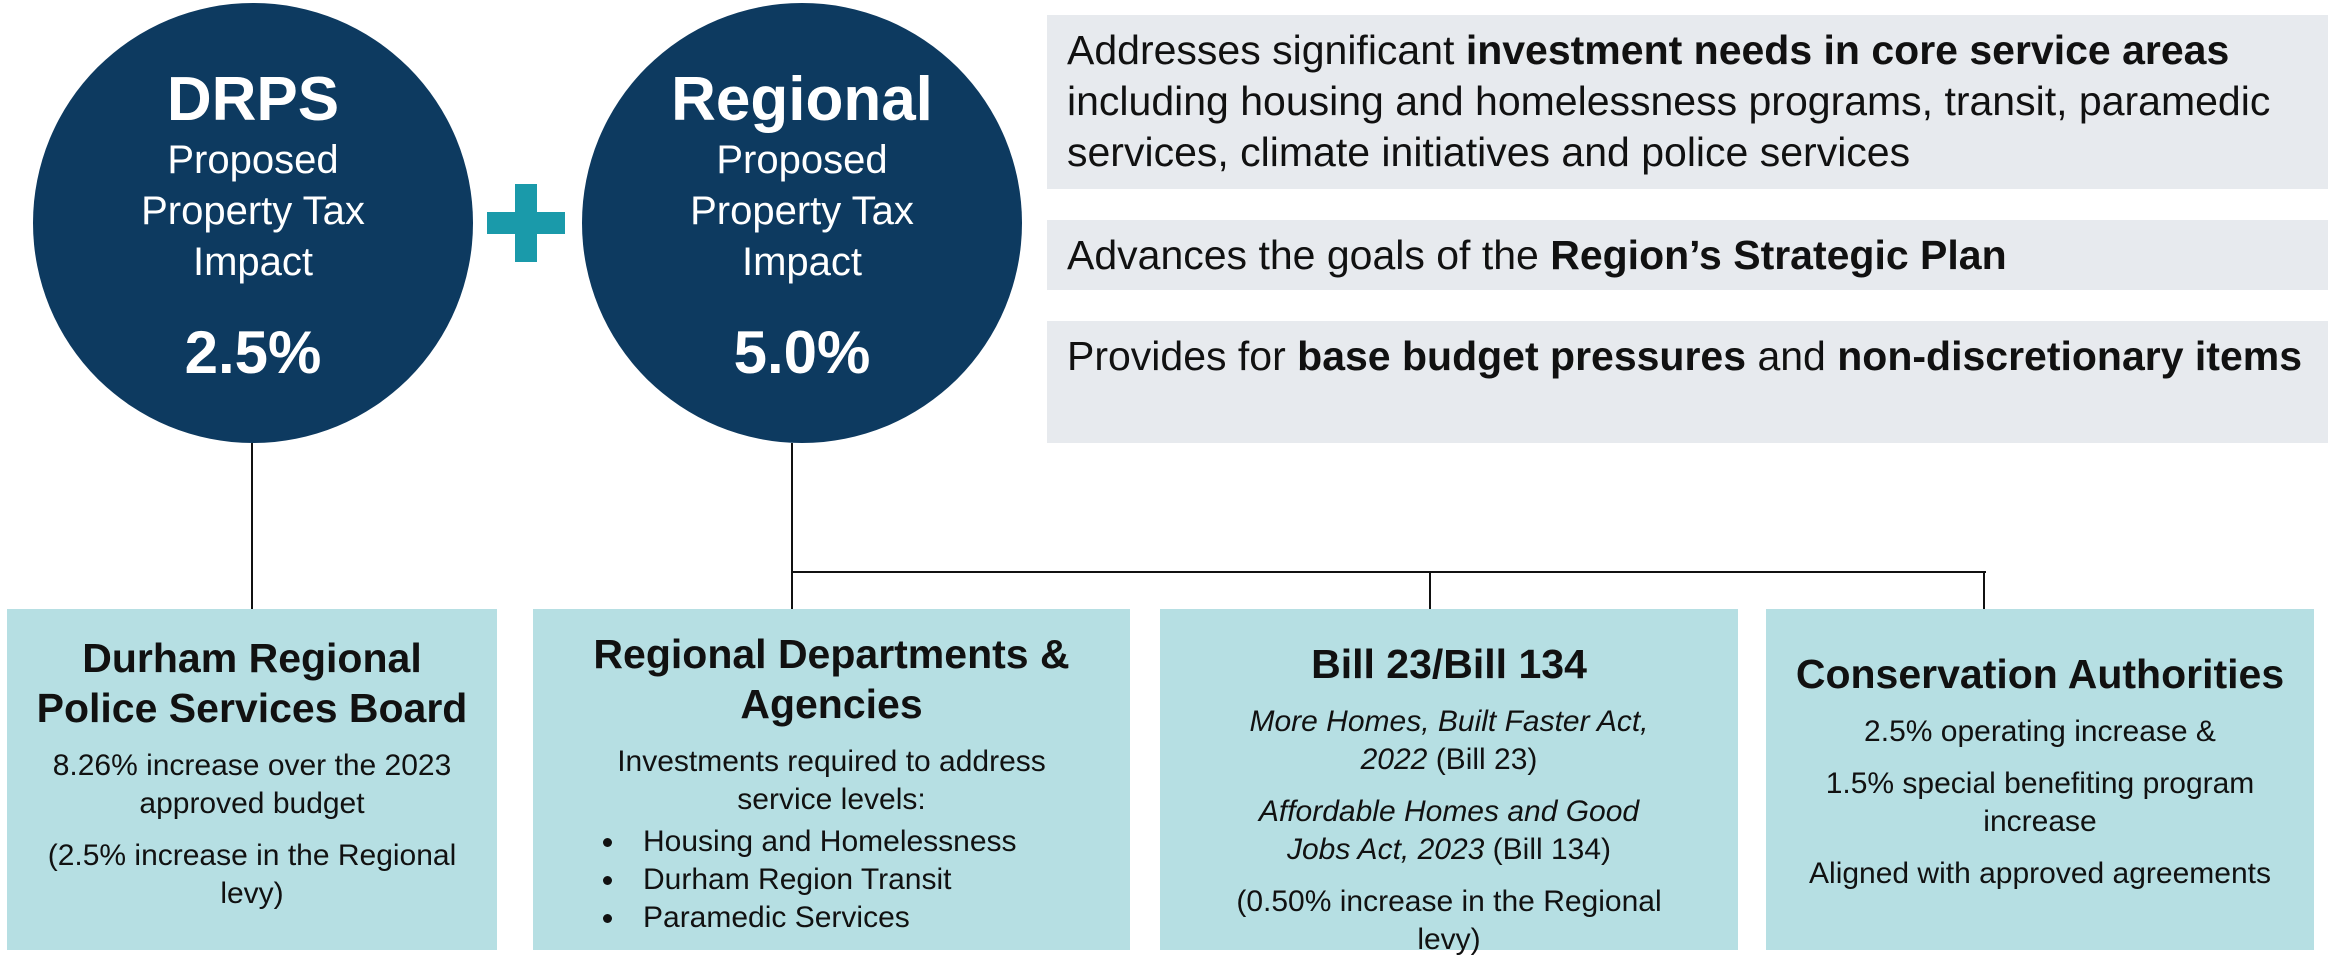 The height and width of the screenshot is (959, 2328). Describe the element at coordinates (871, 842) in the screenshot. I see `bullet-item: Housing and Homelessness` at that location.